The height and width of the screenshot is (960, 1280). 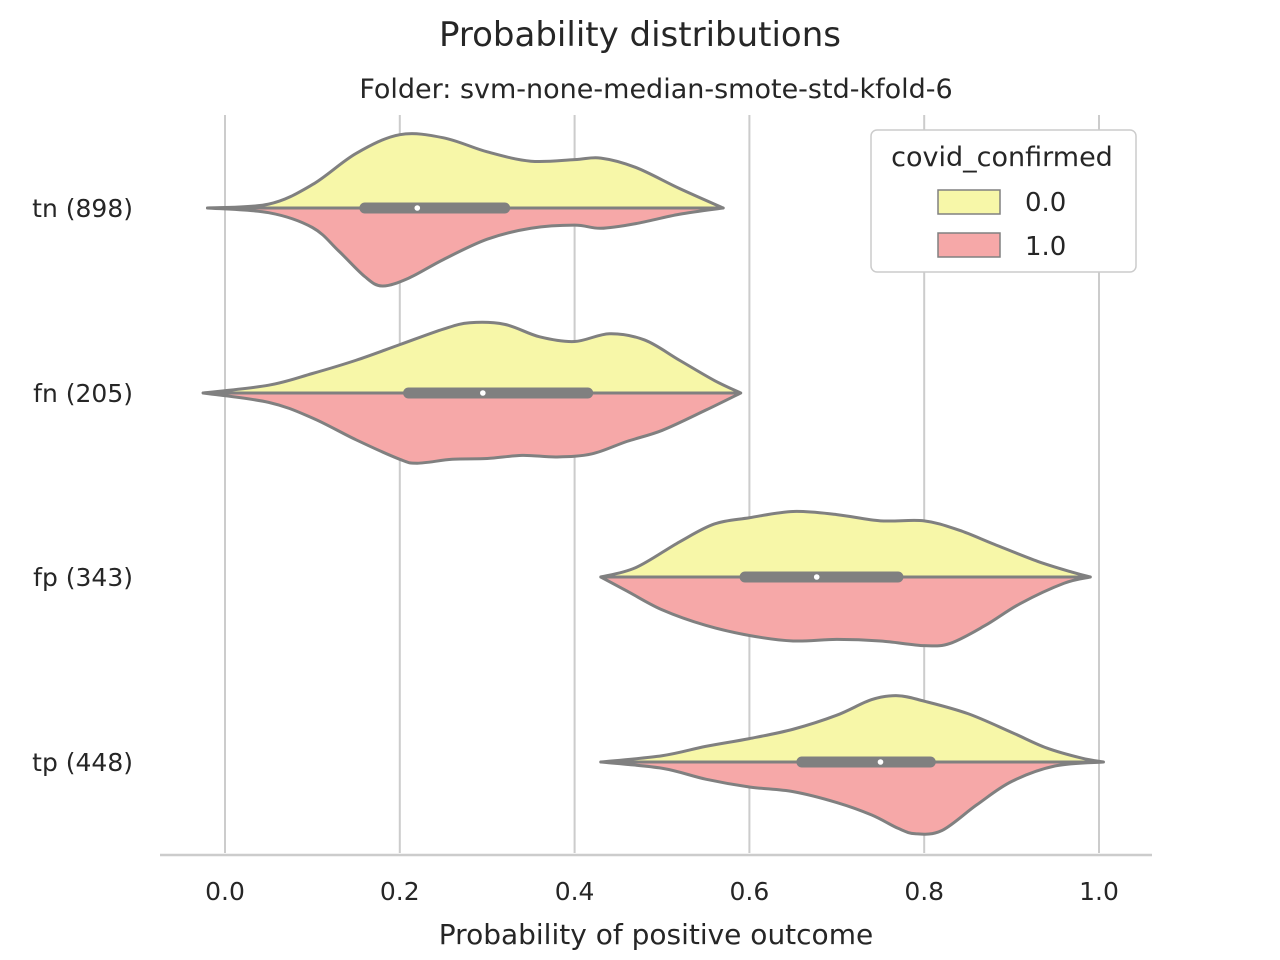 What do you see at coordinates (83, 577) in the screenshot?
I see `y-tick-label-2: fp (343)` at bounding box center [83, 577].